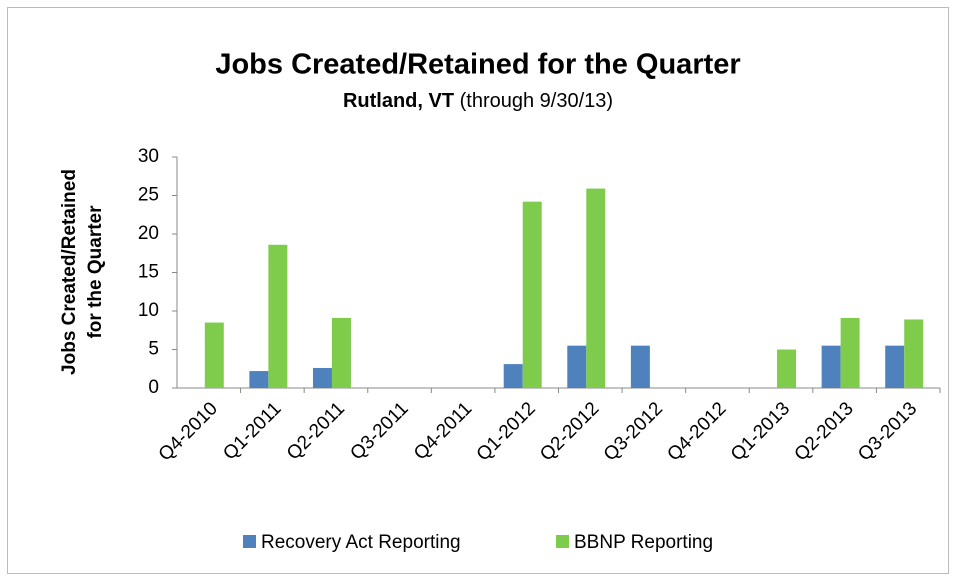 The image size is (956, 586). I want to click on y-tick-label: 5, so click(153, 349).